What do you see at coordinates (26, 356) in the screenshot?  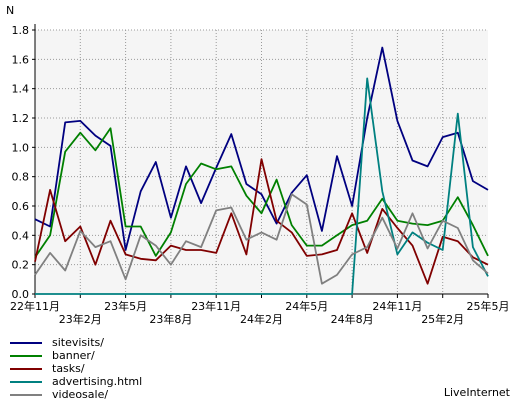 I see `legend-swatch-banner` at bounding box center [26, 356].